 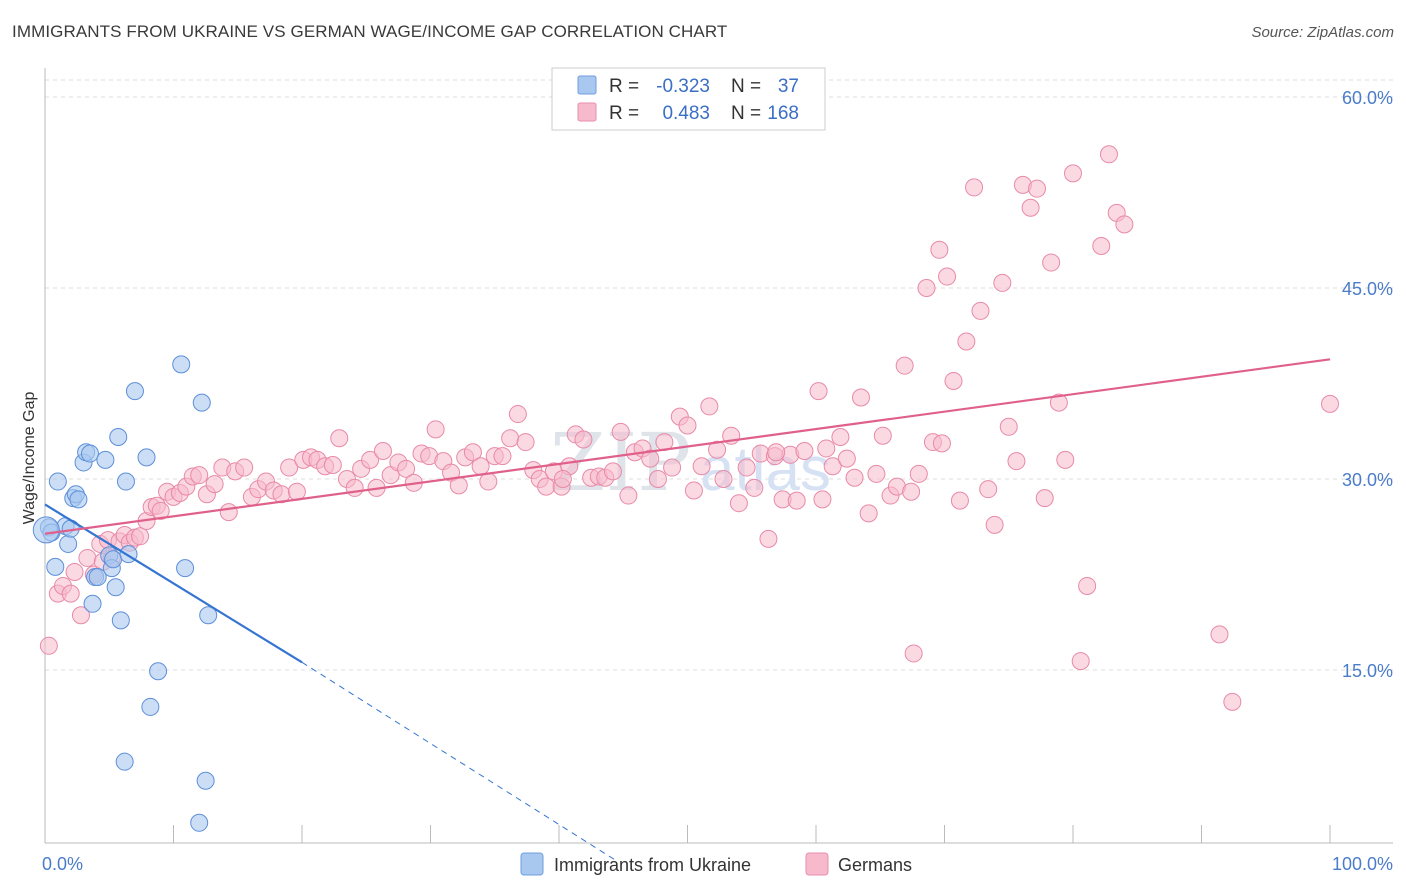 I want to click on ukraine-points, so click(x=125, y=593).